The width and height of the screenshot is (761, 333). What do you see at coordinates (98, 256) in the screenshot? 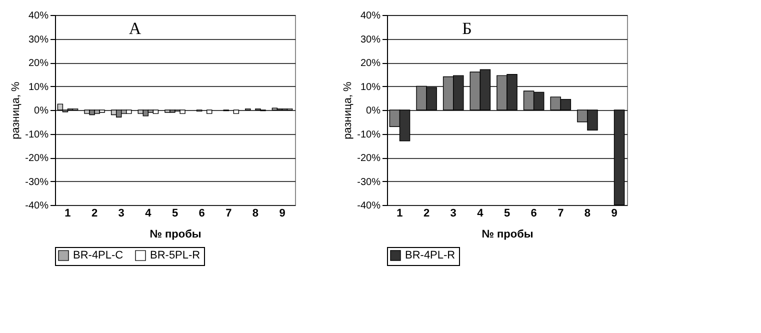
I see `legend-label: BR-4PL-C` at bounding box center [98, 256].